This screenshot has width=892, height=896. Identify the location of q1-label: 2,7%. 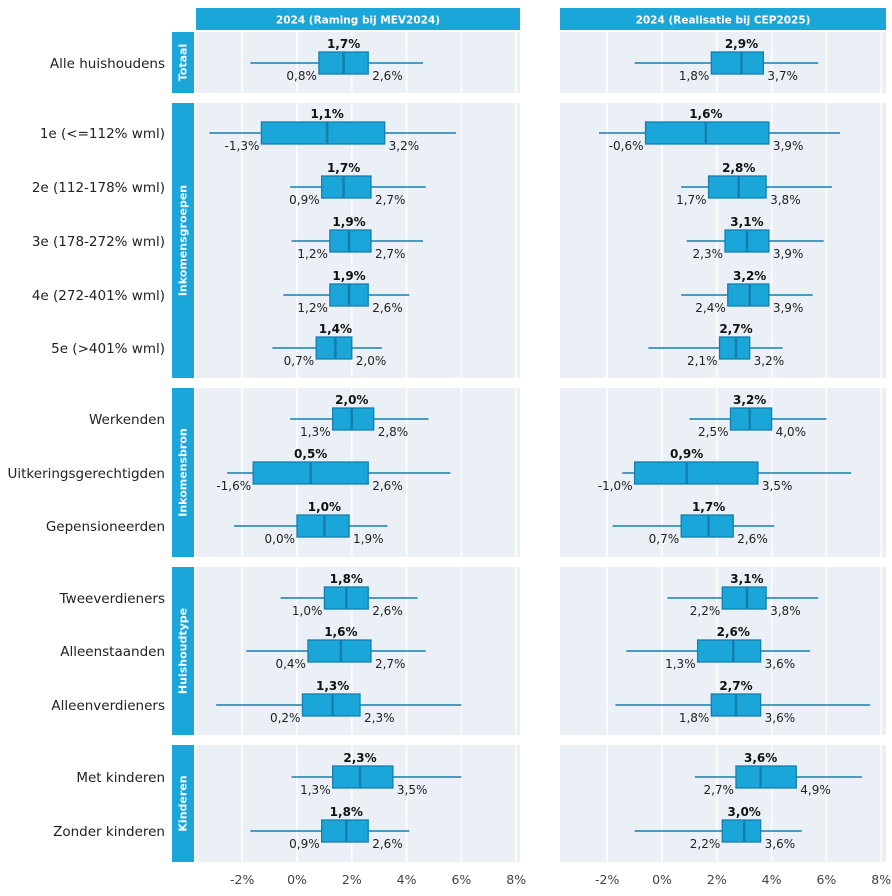
(718, 790).